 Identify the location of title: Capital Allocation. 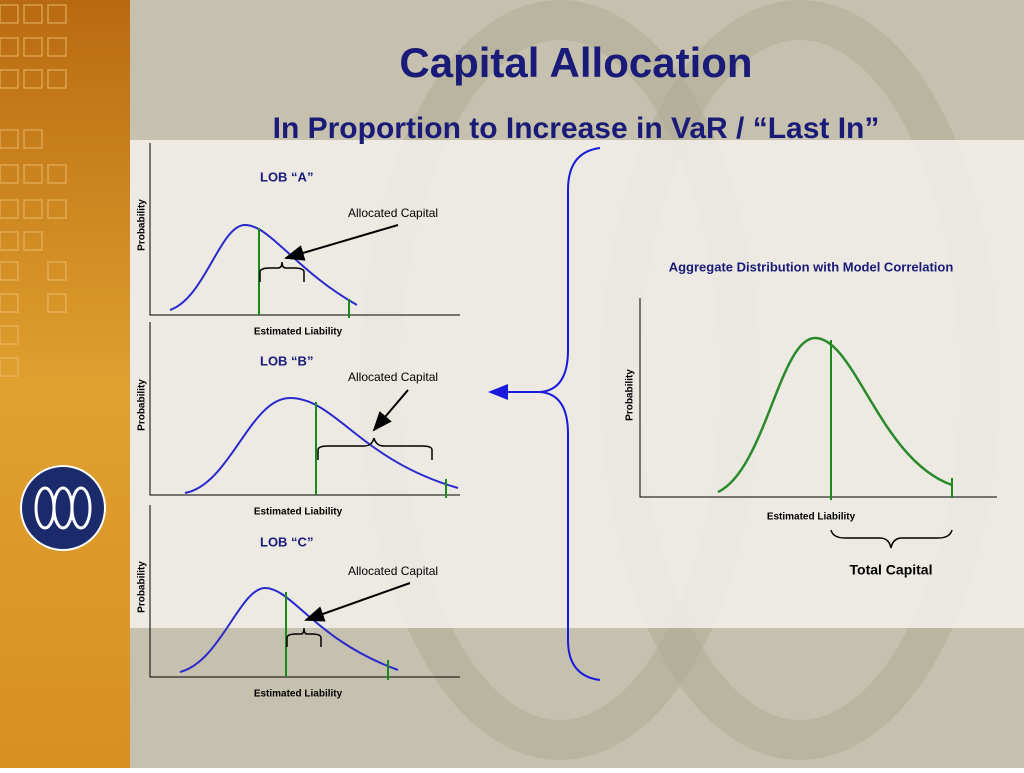
(575, 62).